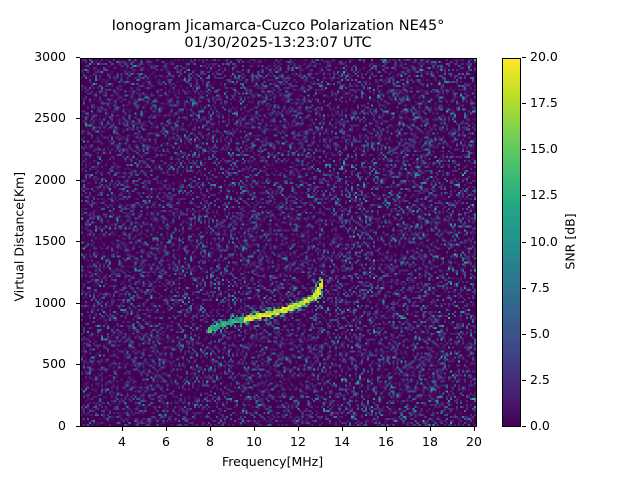  What do you see at coordinates (210, 438) in the screenshot?
I see `x-tick: 8` at bounding box center [210, 438].